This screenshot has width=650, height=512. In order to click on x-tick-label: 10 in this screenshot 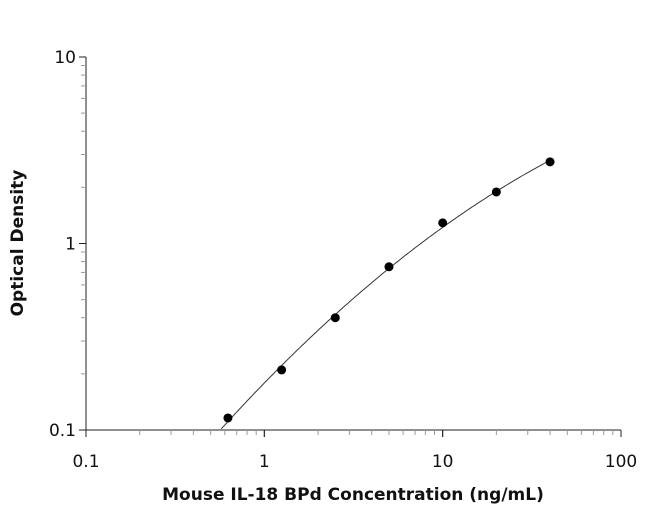, I will do `click(443, 462)`.